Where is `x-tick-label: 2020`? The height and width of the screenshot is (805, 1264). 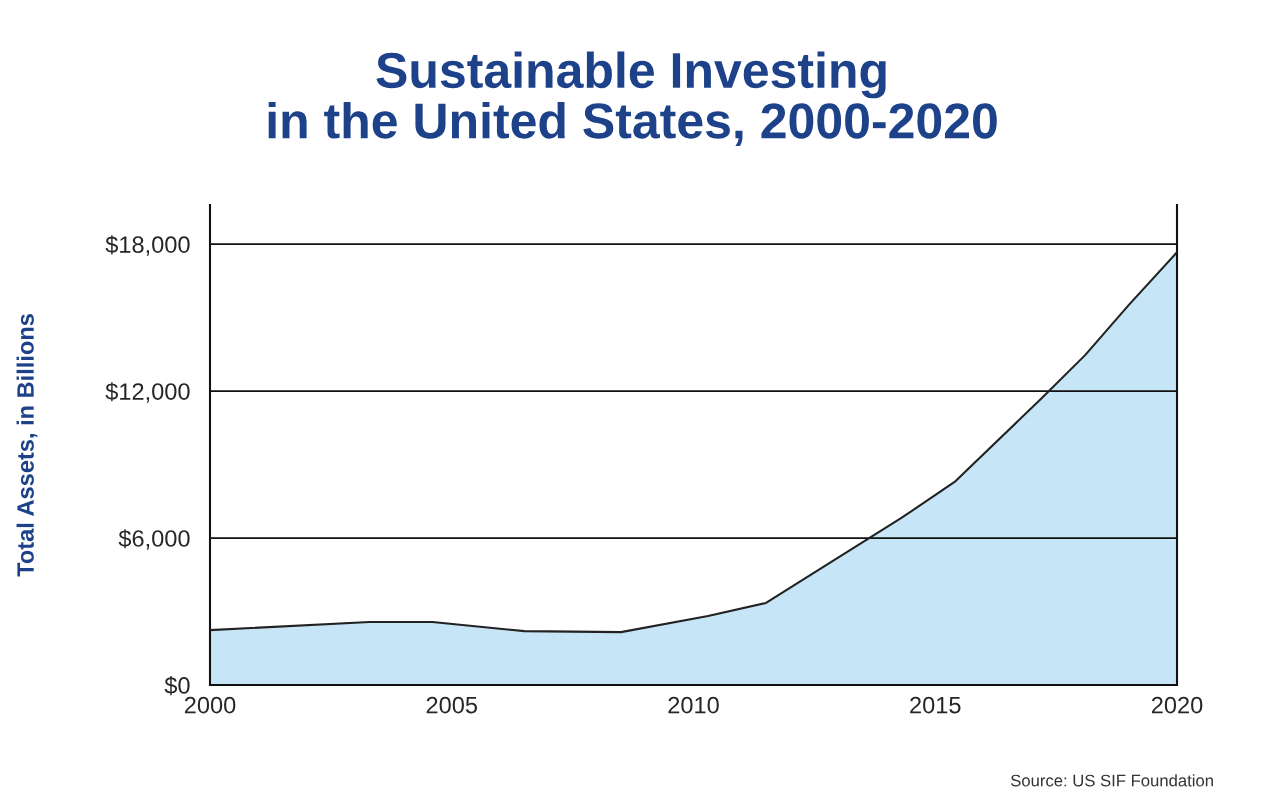 x-tick-label: 2020 is located at coordinates (1177, 705).